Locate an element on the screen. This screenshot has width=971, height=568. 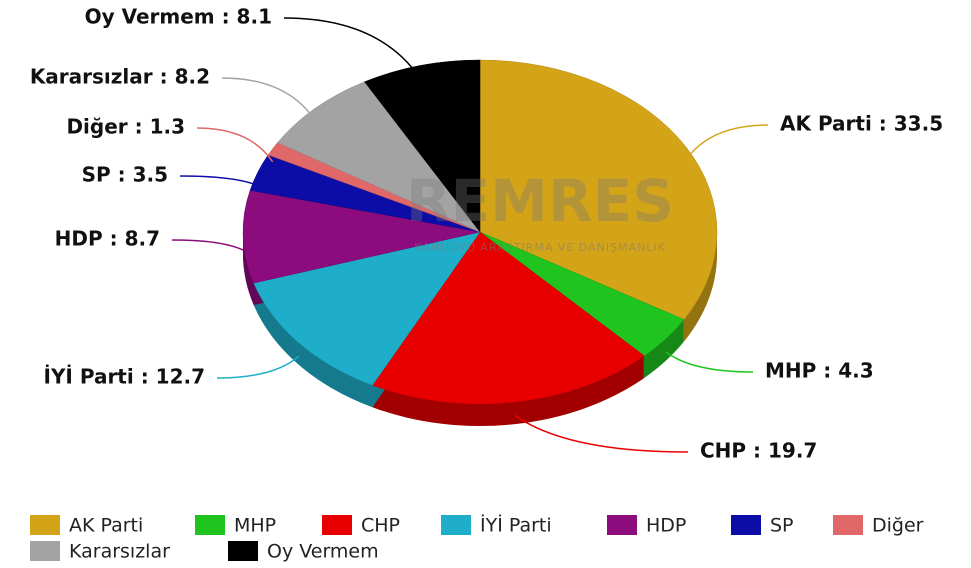
data-label: CHP : 19.7 is located at coordinates (758, 451).